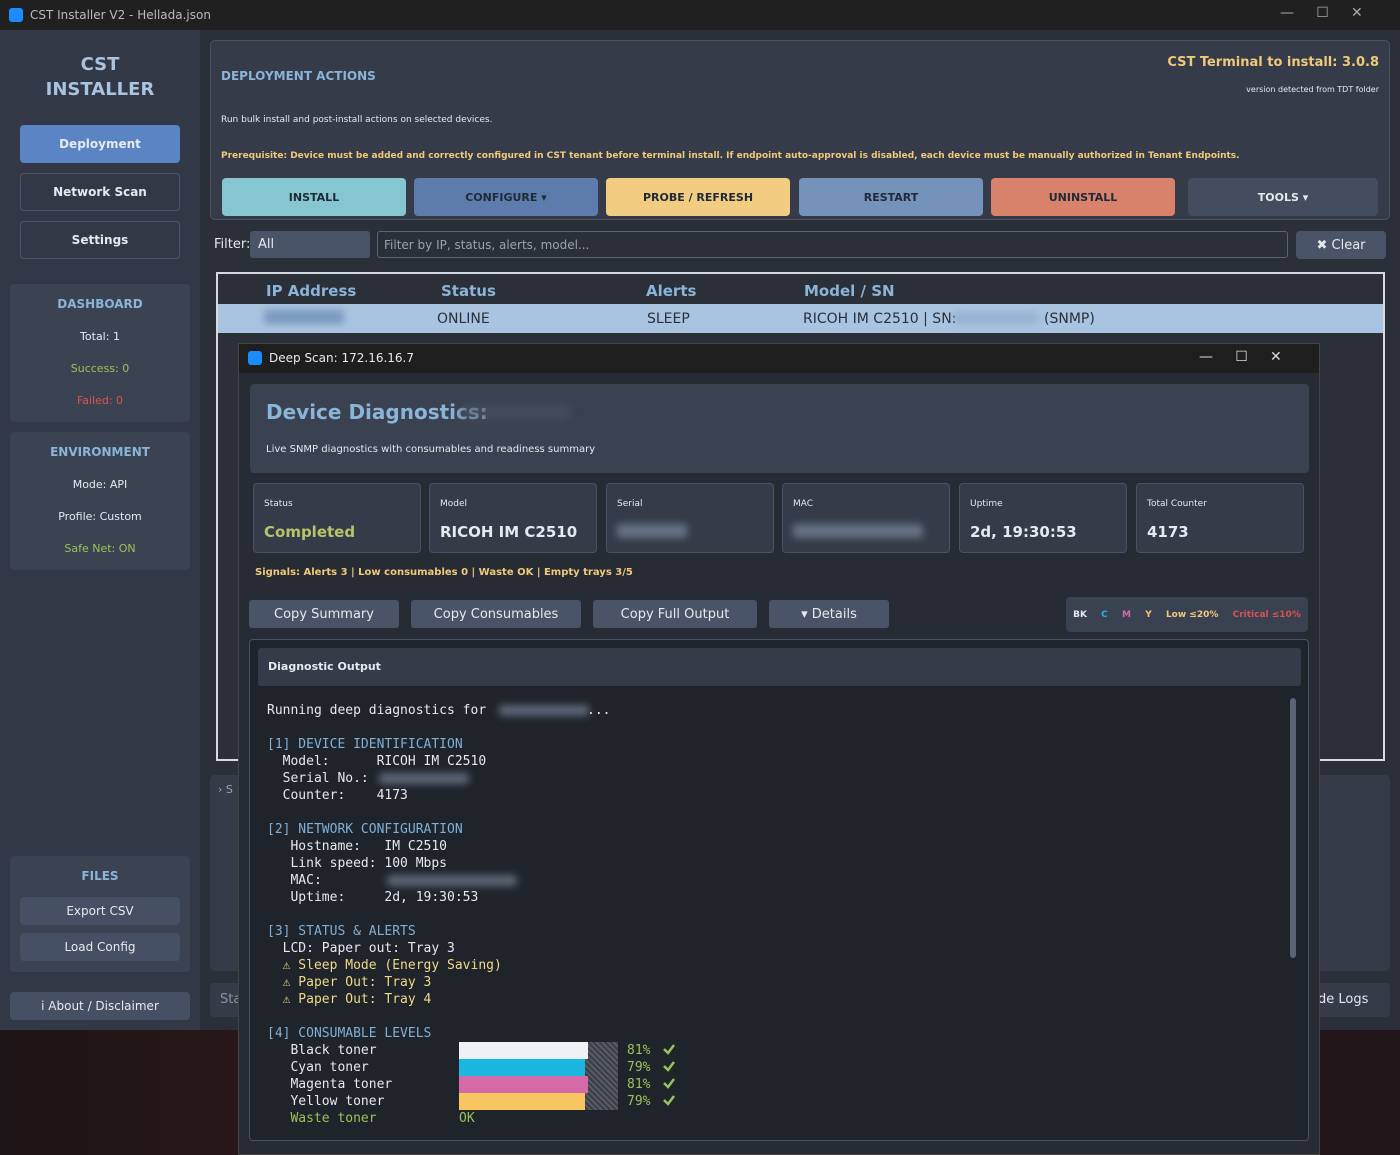  What do you see at coordinates (100, 304) in the screenshot?
I see `panel-title: DASHBOARD` at bounding box center [100, 304].